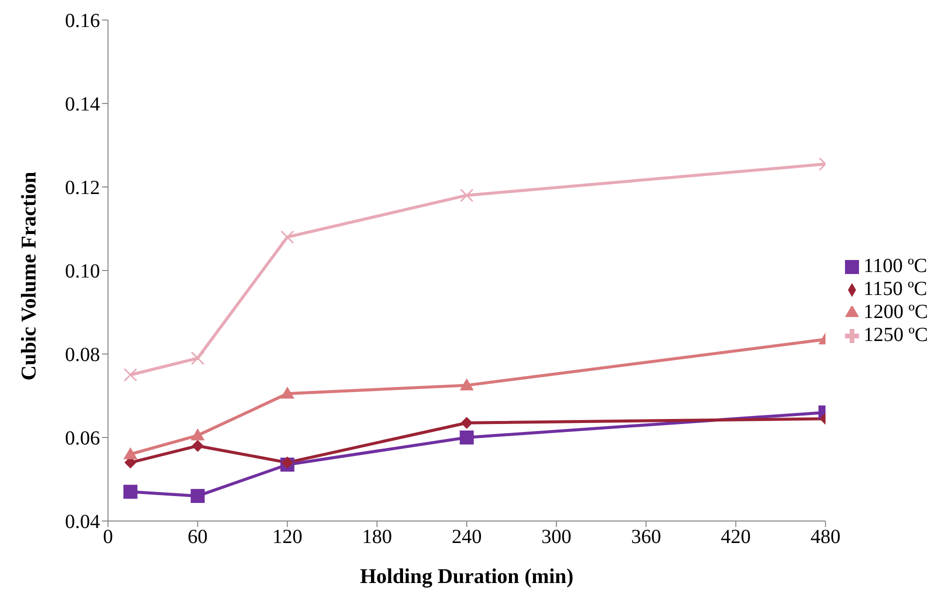 The width and height of the screenshot is (952, 597). What do you see at coordinates (895, 289) in the screenshot?
I see `legend-label: 1150 ºC` at bounding box center [895, 289].